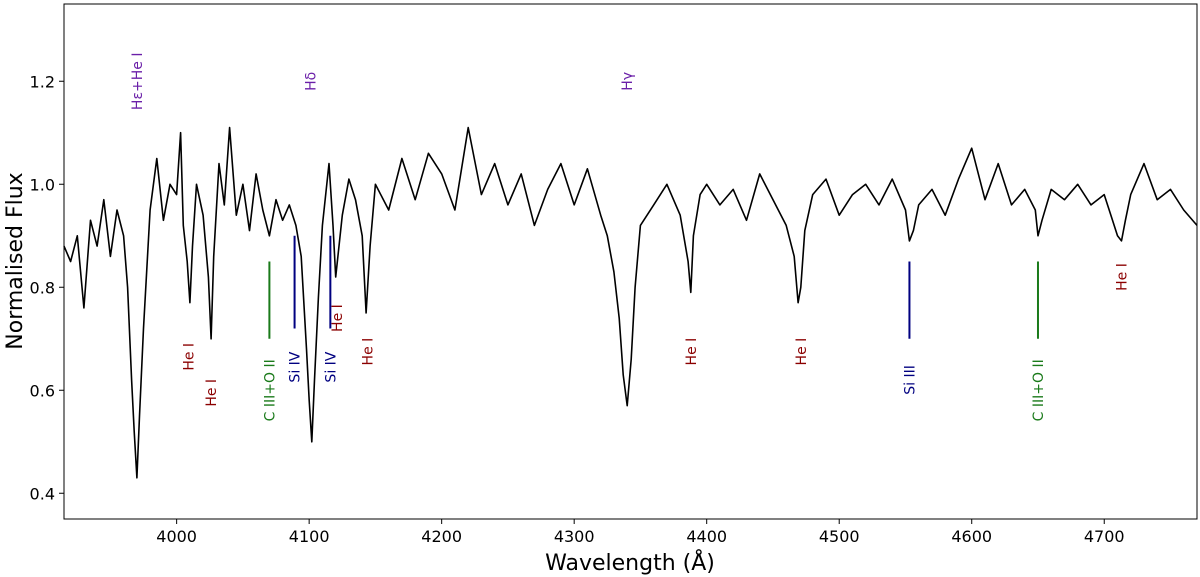 The image size is (1200, 577). Describe the element at coordinates (138, 82) in the screenshot. I see `line-marker-label: Hε+He I` at that location.